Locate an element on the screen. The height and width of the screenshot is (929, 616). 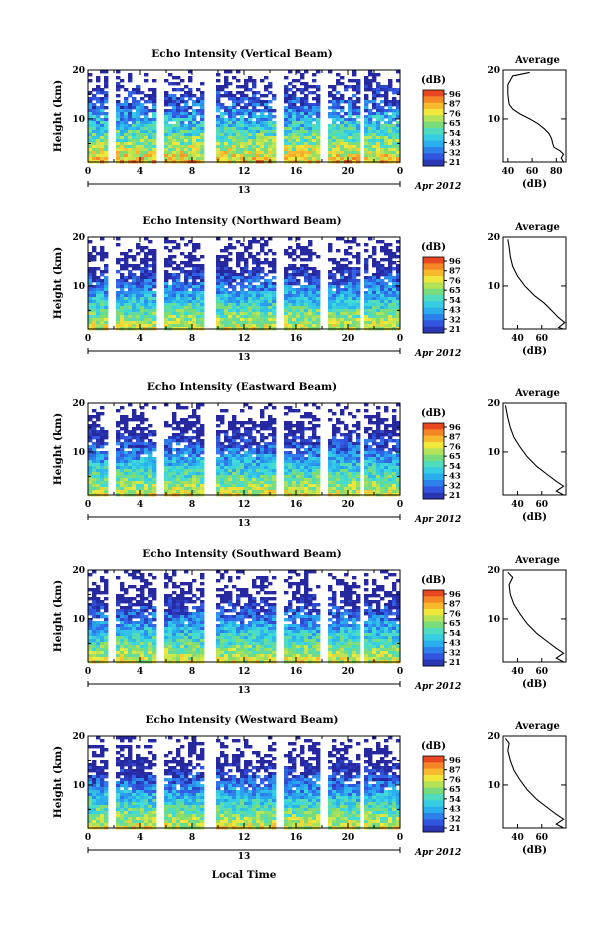
profile-y-tick-label: 10 is located at coordinates (493, 620).